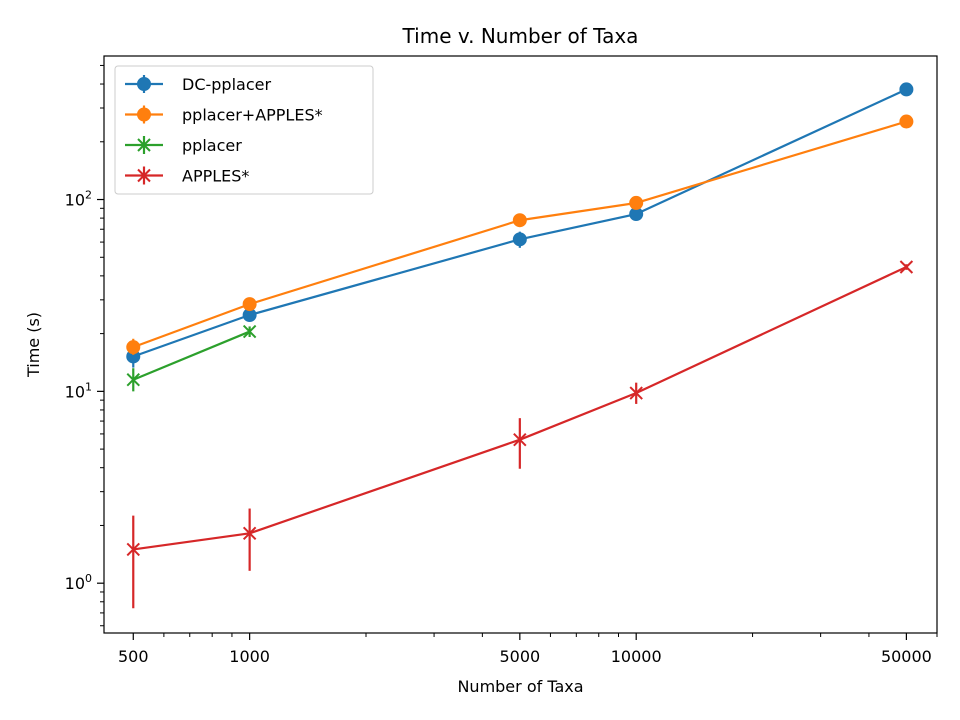  What do you see at coordinates (249, 656) in the screenshot?
I see `x-tick-label: 1000` at bounding box center [249, 656].